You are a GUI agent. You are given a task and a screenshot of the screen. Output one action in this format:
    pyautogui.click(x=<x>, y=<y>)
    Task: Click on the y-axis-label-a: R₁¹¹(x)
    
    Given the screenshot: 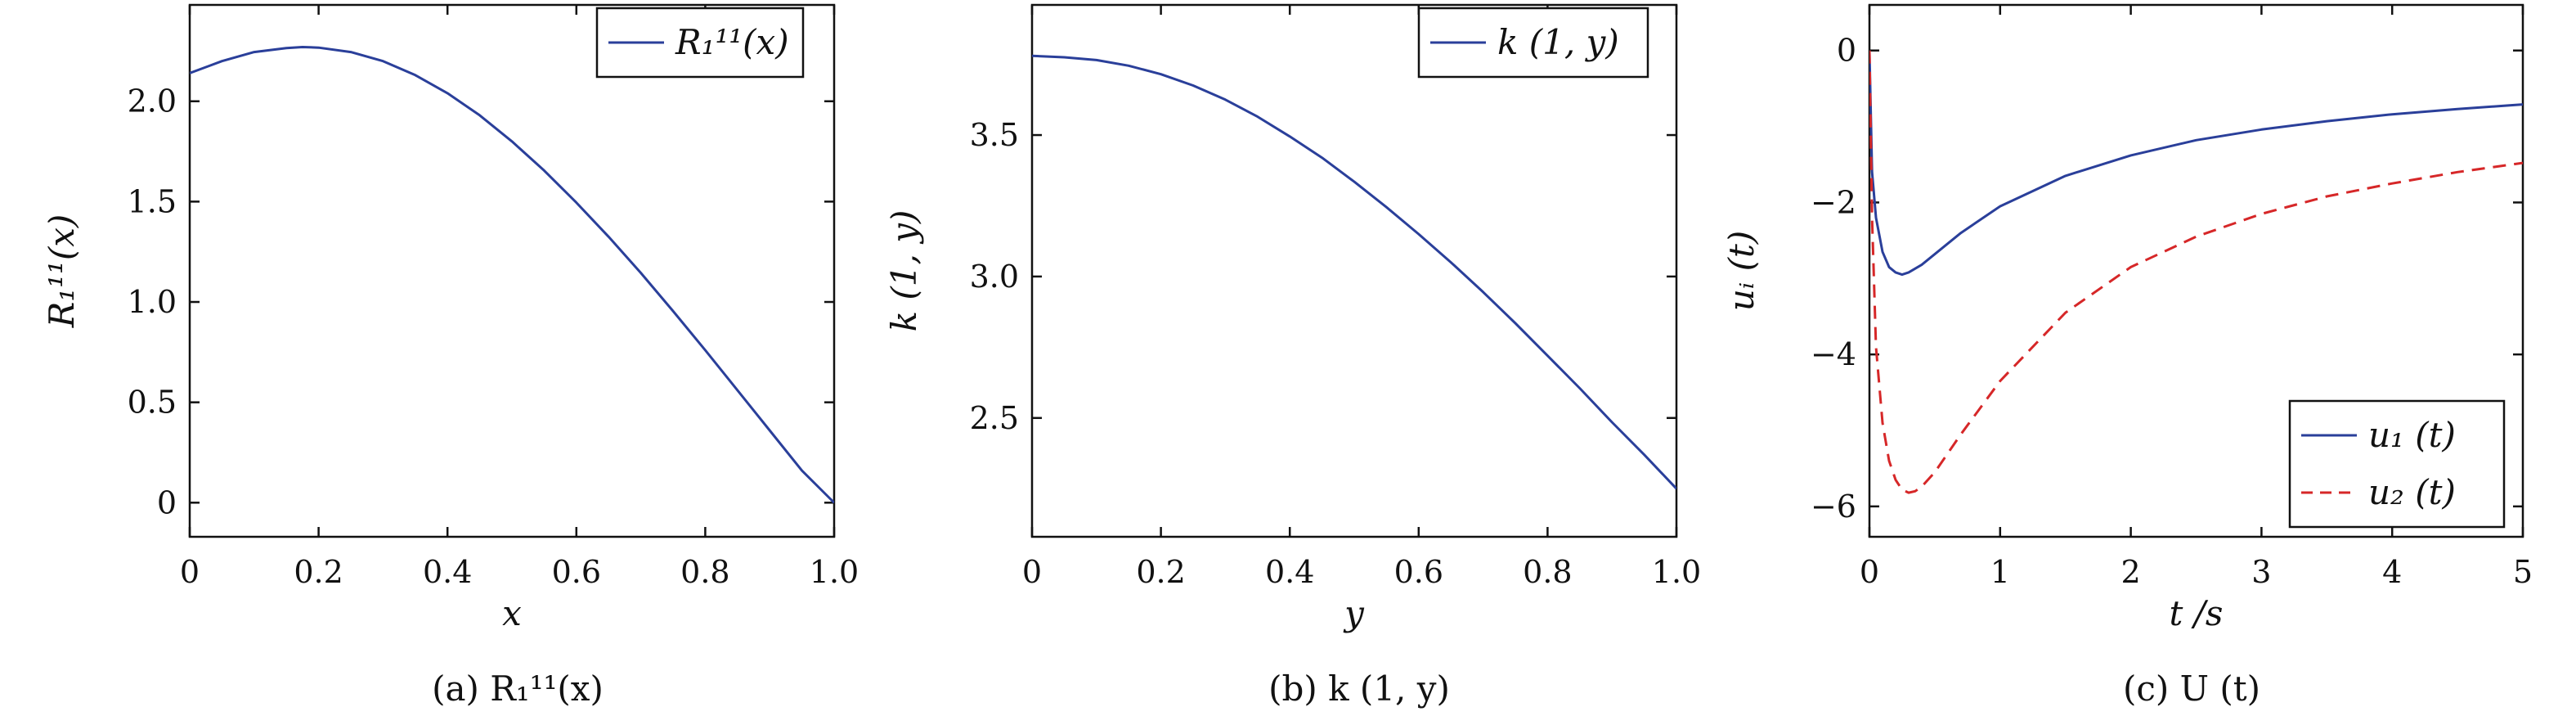 What is the action you would take?
    pyautogui.click(x=62, y=272)
    